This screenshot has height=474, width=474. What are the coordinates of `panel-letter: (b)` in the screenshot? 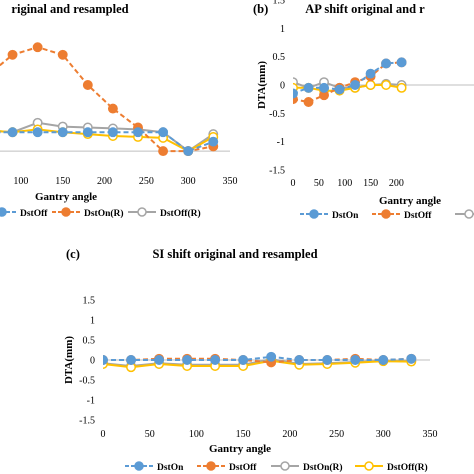 It's located at (260, 9).